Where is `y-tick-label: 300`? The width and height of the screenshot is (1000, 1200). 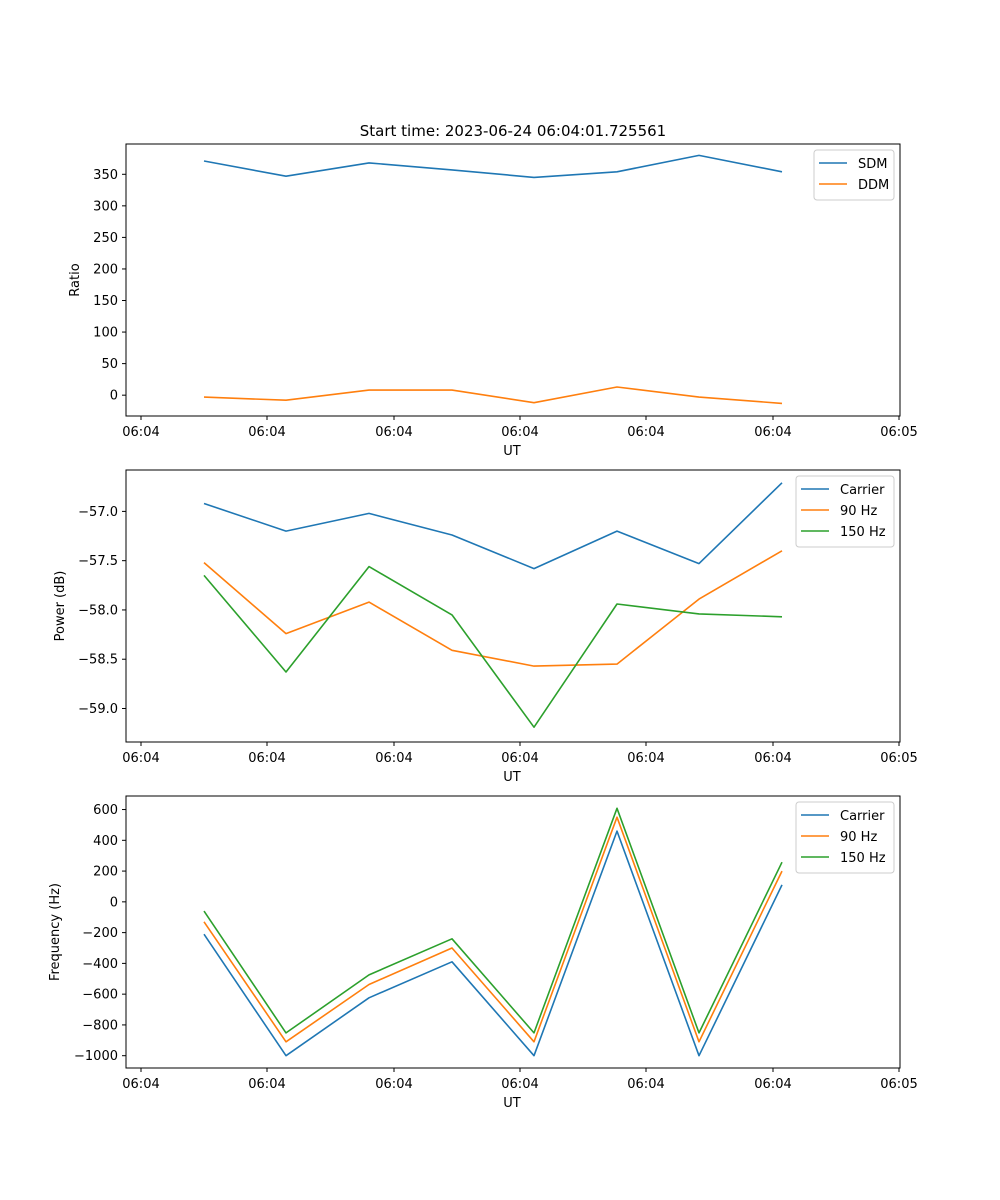 y-tick-label: 300 is located at coordinates (105, 206).